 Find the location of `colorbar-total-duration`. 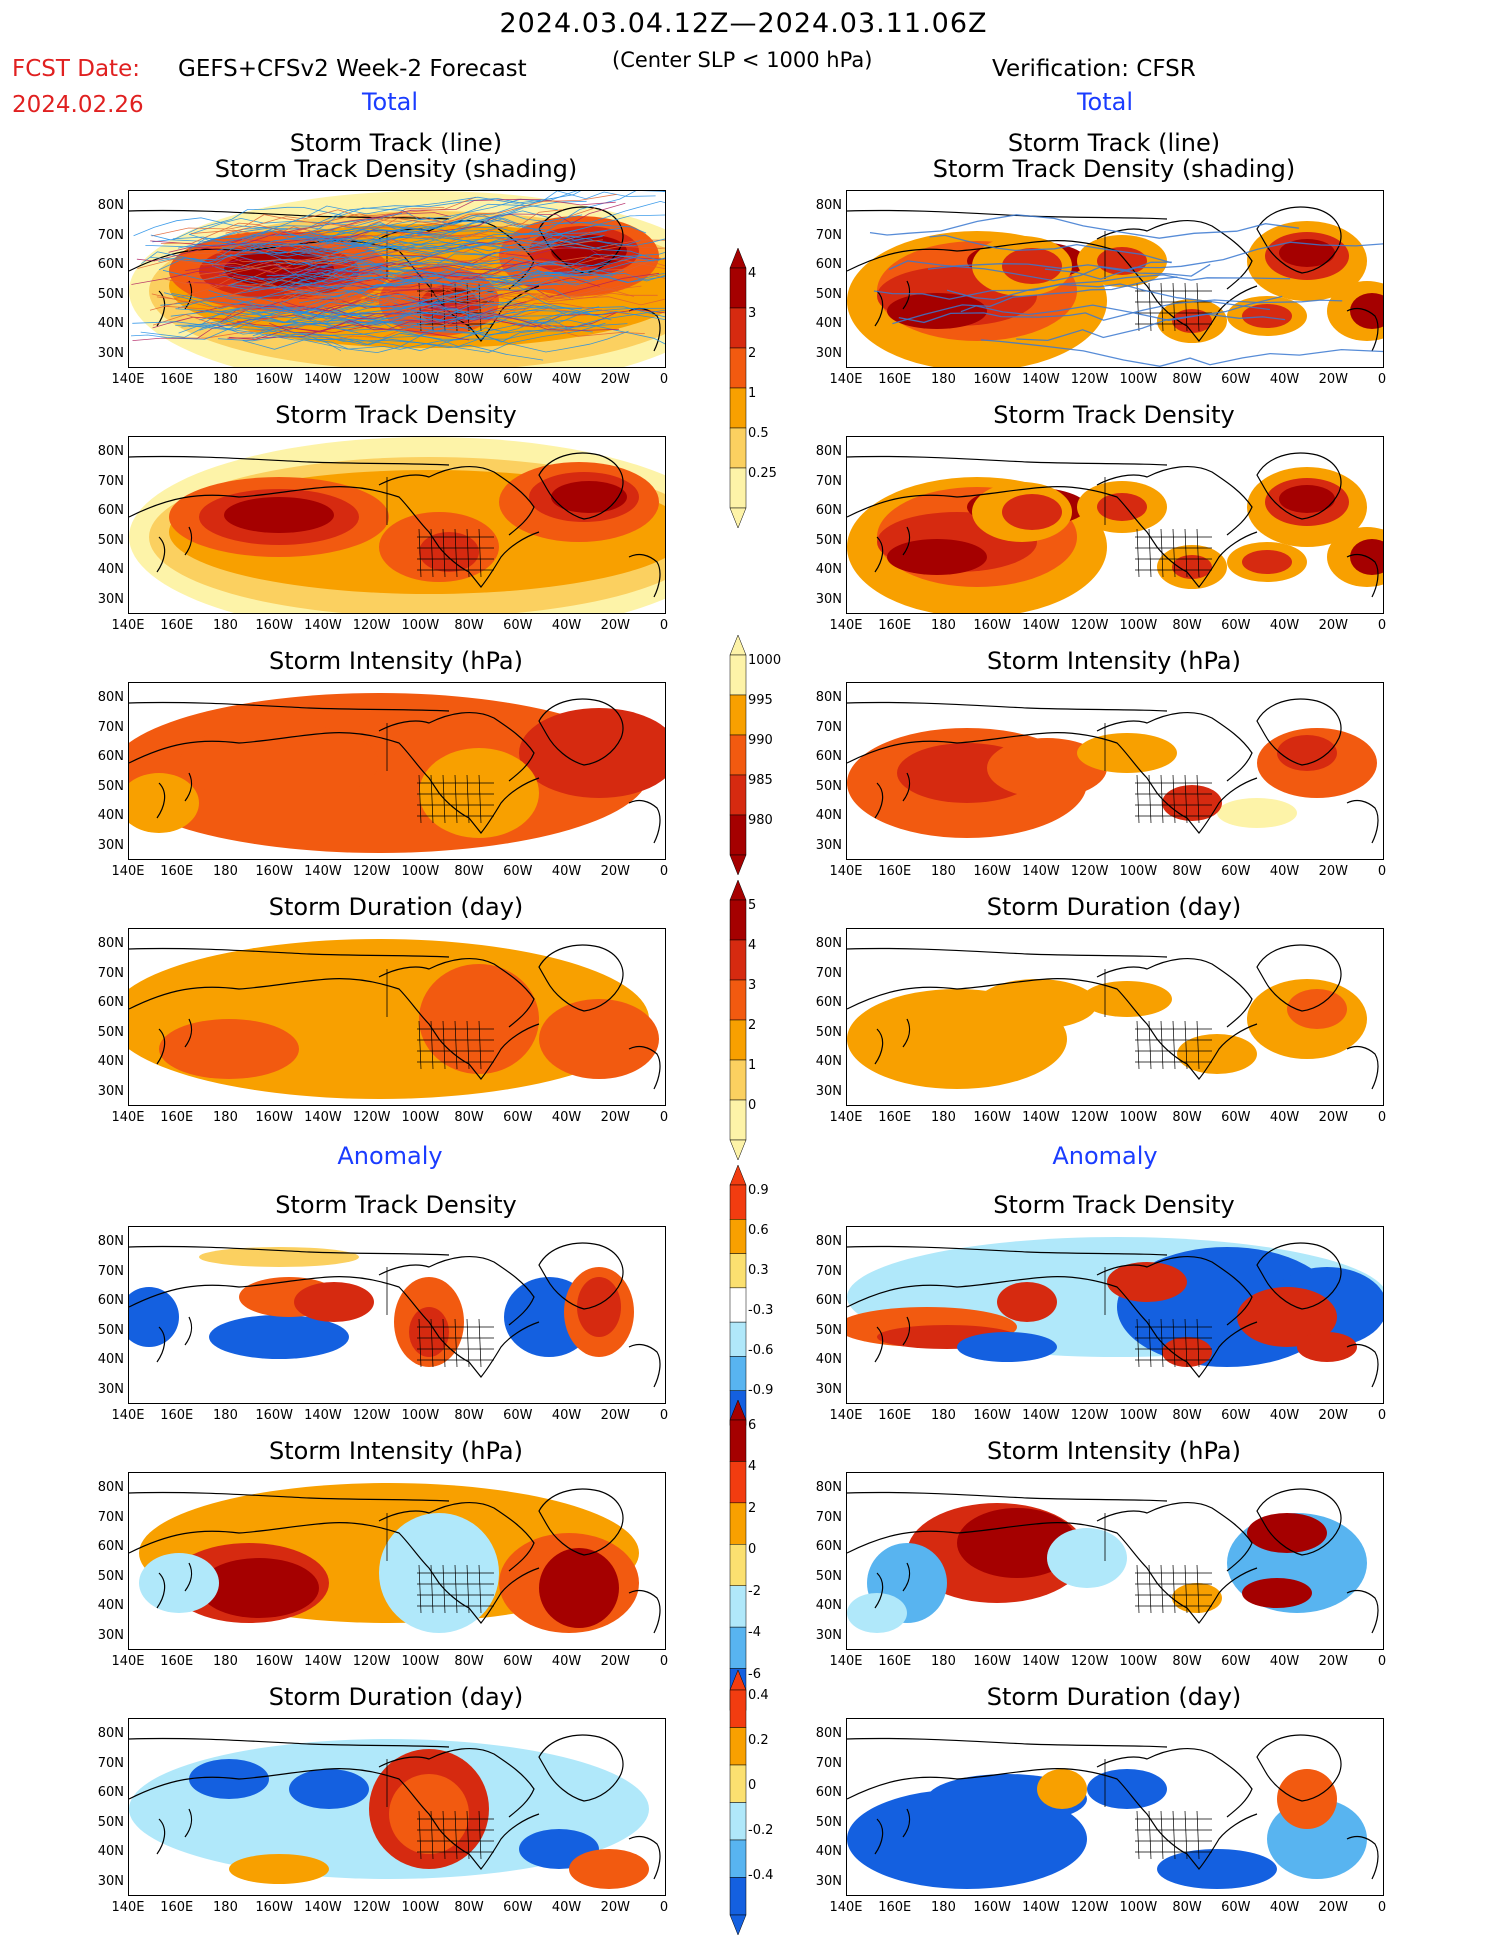

colorbar-total-duration is located at coordinates (738, 1020).